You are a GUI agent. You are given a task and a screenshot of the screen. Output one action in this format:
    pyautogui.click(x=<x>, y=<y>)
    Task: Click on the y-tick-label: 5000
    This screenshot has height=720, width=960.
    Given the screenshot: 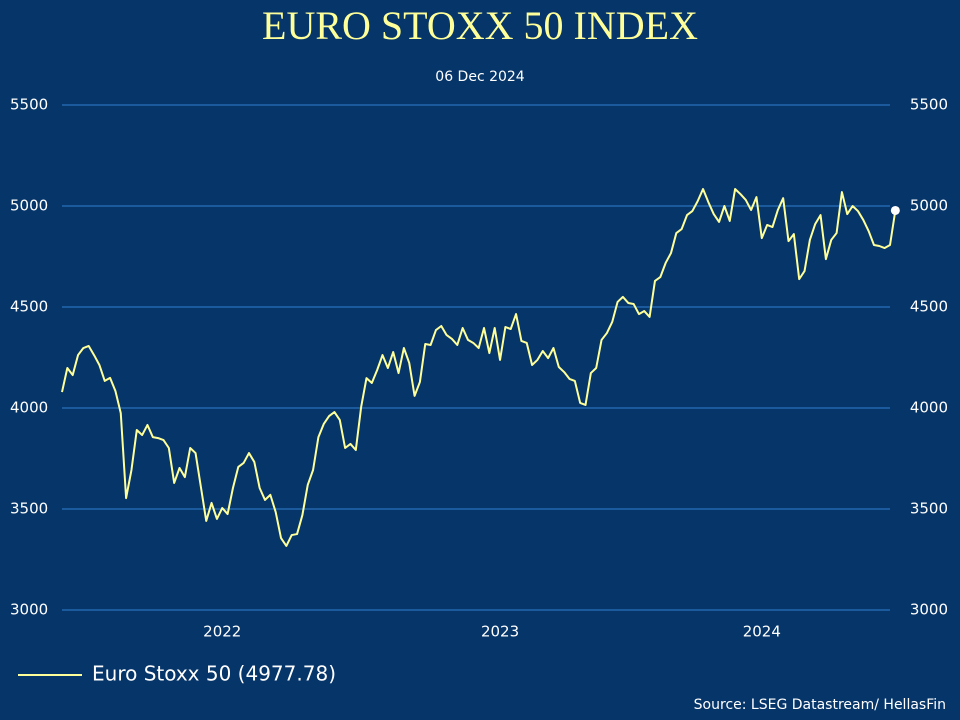 What is the action you would take?
    pyautogui.click(x=29, y=206)
    